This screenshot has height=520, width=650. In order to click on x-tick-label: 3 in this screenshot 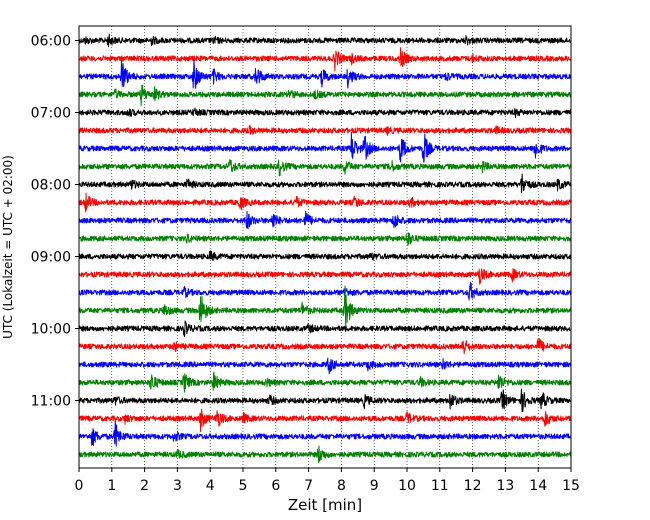, I will do `click(177, 486)`.